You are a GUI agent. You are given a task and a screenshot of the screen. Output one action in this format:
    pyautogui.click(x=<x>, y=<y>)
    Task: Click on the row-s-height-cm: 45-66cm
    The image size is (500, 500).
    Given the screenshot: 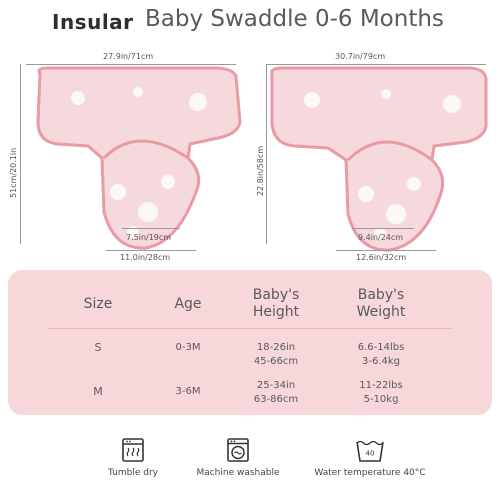 What is the action you would take?
    pyautogui.click(x=276, y=361)
    